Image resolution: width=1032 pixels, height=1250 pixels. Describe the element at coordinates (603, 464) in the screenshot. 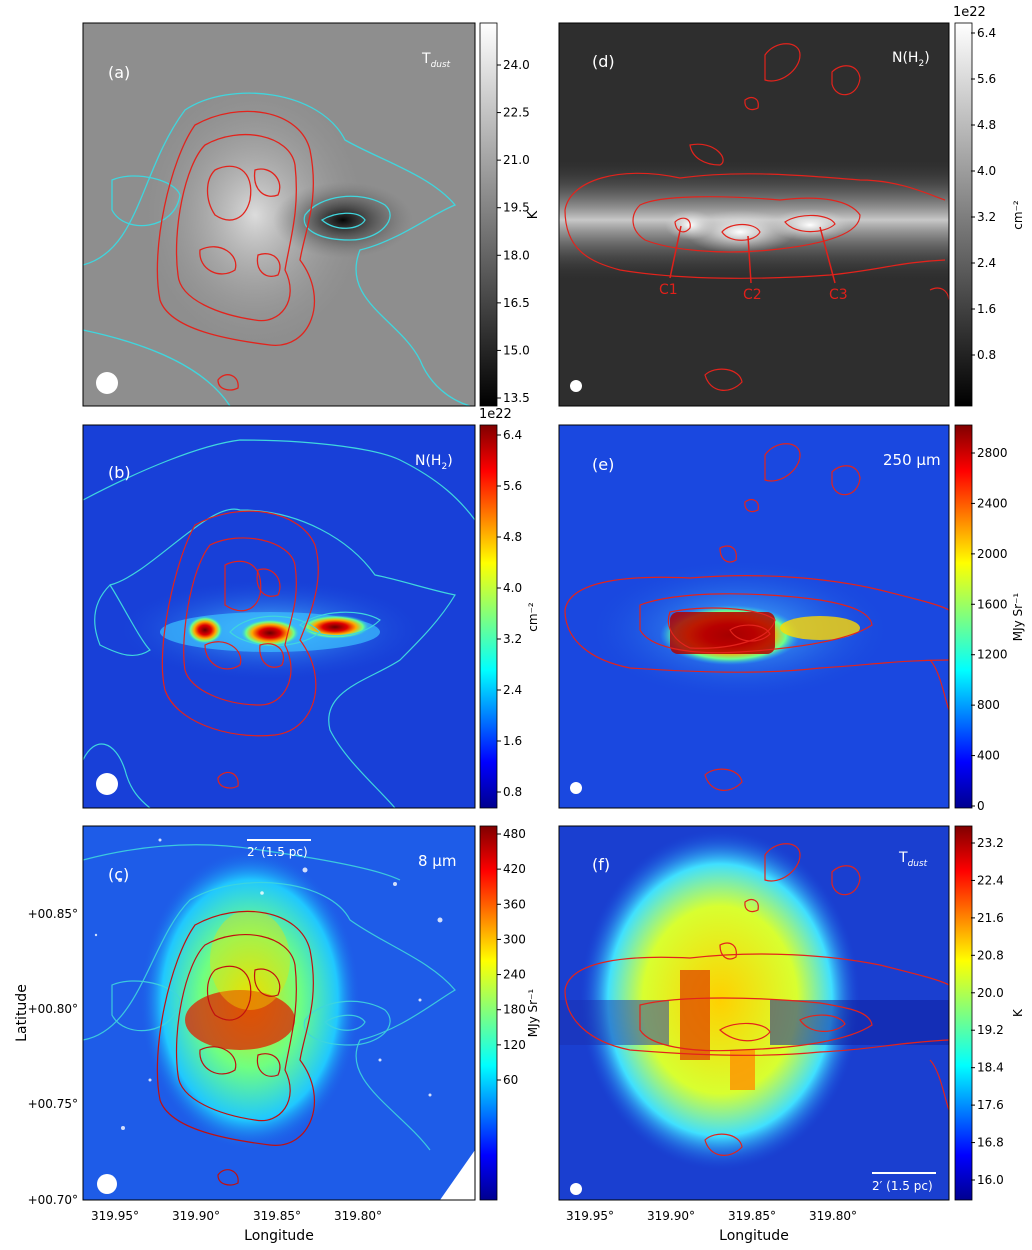

I see `panel-e-label: (e)` at that location.